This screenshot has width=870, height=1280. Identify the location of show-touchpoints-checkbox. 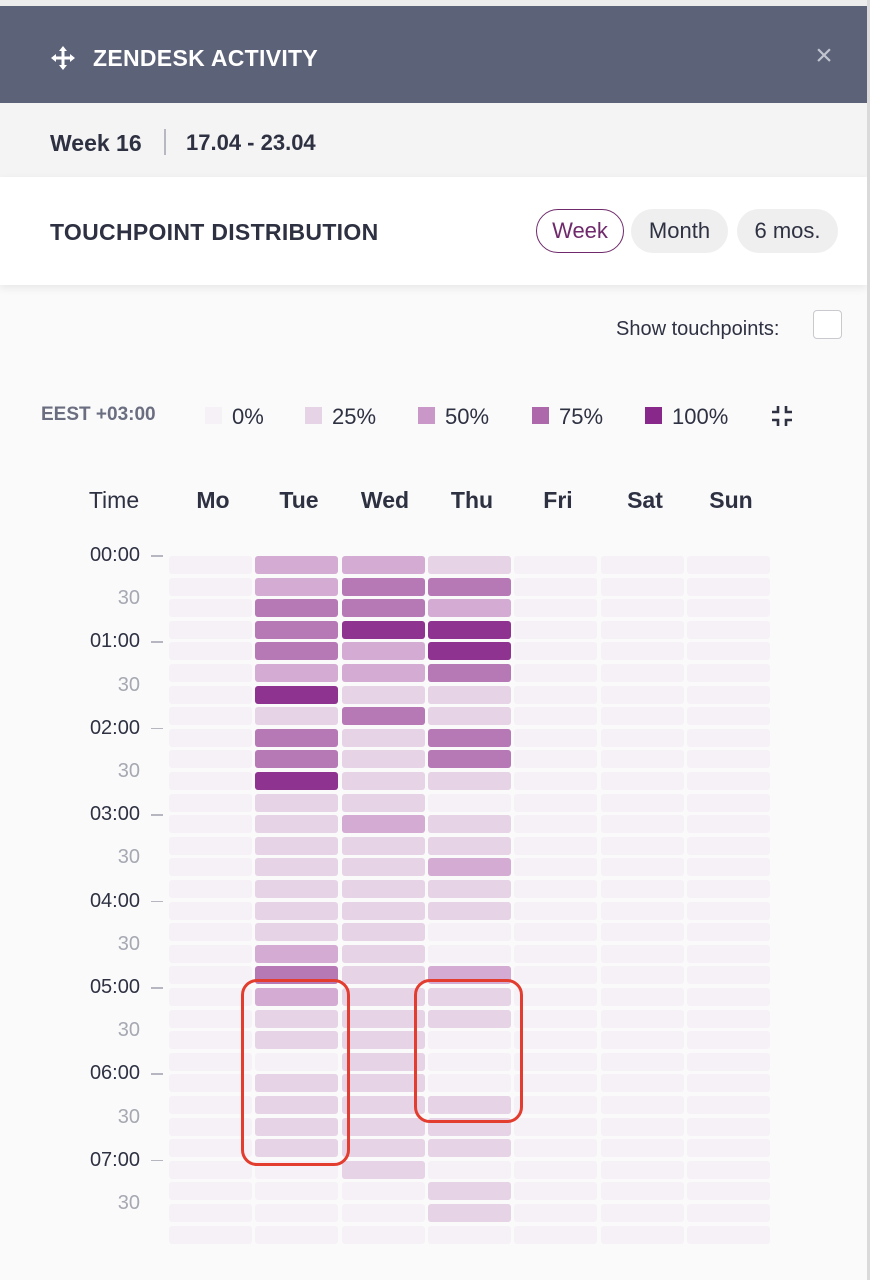
(827, 324).